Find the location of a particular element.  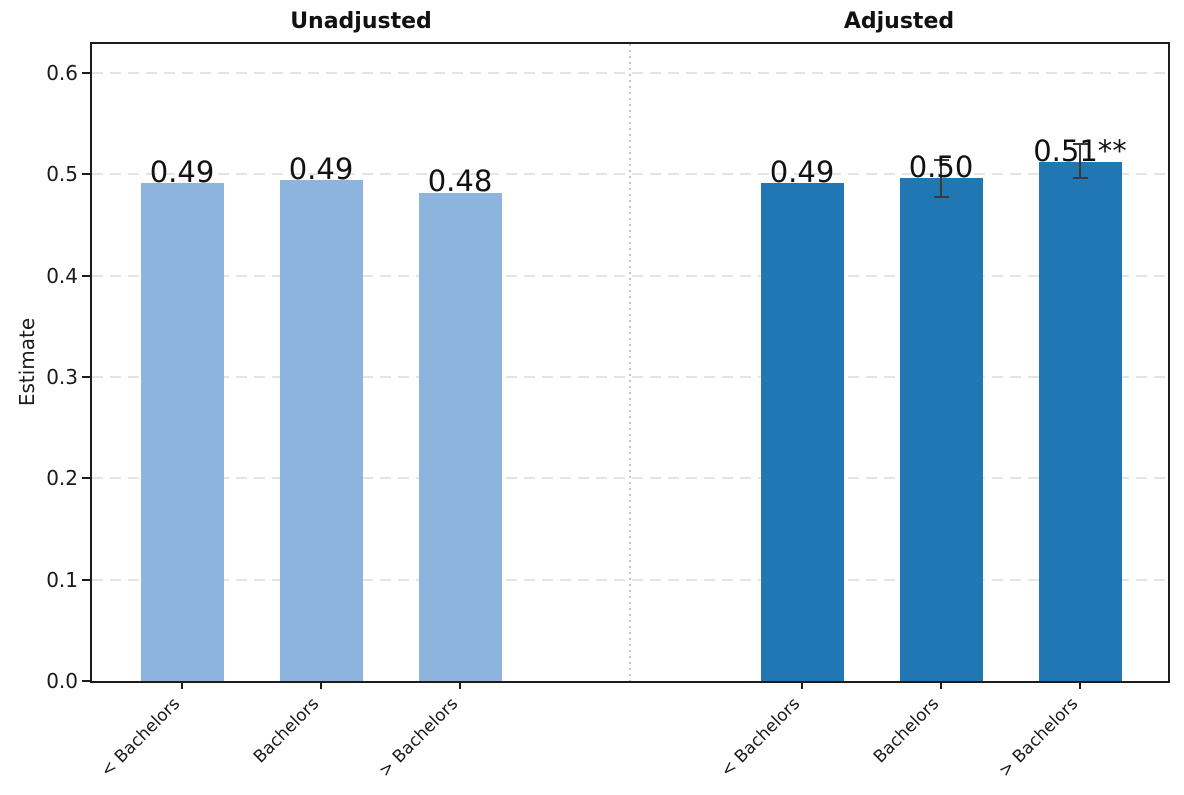

y-axis-label: Estimate is located at coordinates (27, 362).